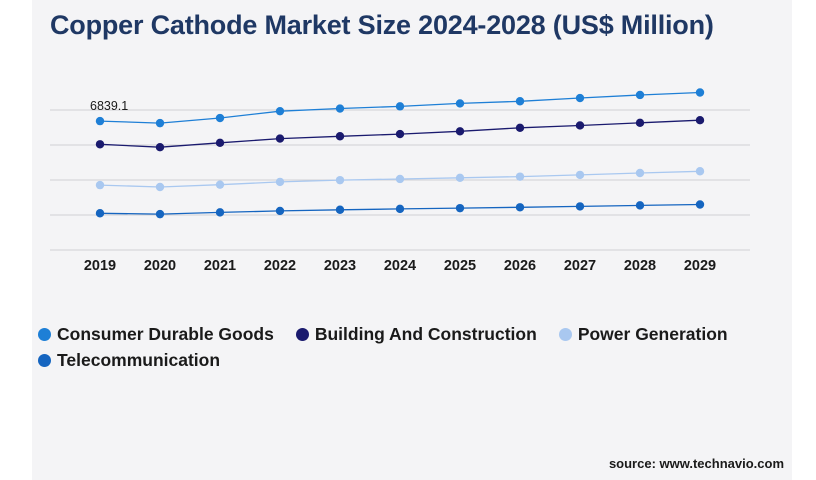  I want to click on legend-item: Building And Construction, so click(416, 334).